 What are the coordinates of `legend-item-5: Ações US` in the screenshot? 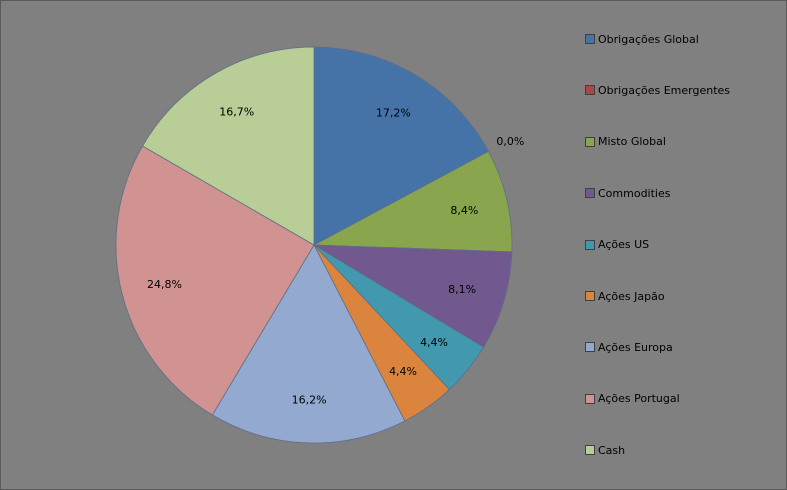 It's located at (617, 245).